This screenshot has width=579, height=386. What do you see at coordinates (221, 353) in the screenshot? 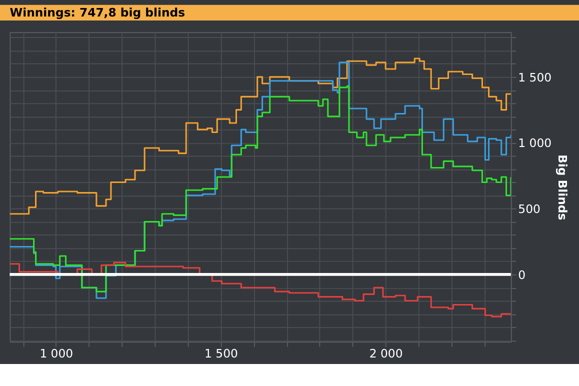
I see `x-tick-label: 1 500` at bounding box center [221, 353].